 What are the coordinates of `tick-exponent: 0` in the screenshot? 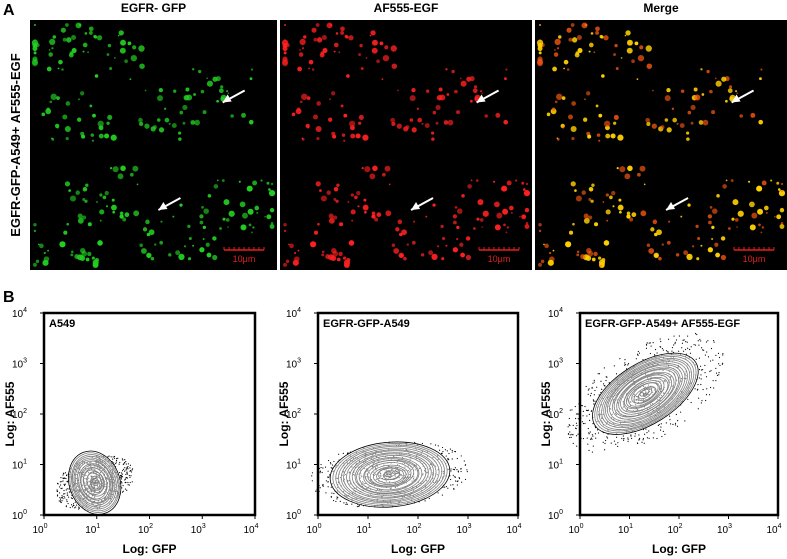 It's located at (299, 512).